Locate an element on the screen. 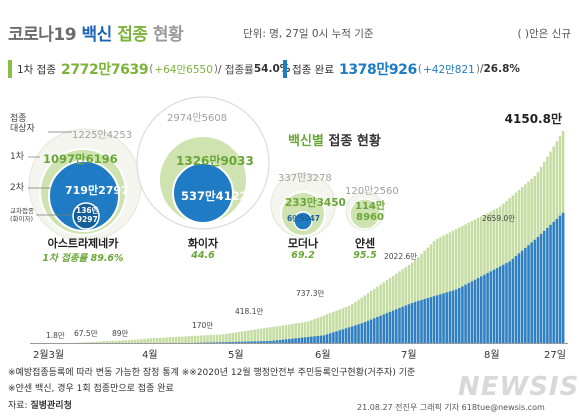  page-title: 코로나19 백신 접종 현황 is located at coordinates (96, 32).